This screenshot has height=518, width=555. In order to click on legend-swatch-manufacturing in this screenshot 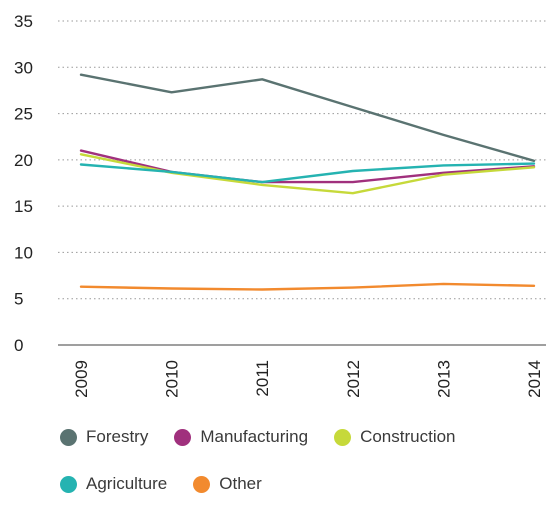, I will do `click(183, 437)`.